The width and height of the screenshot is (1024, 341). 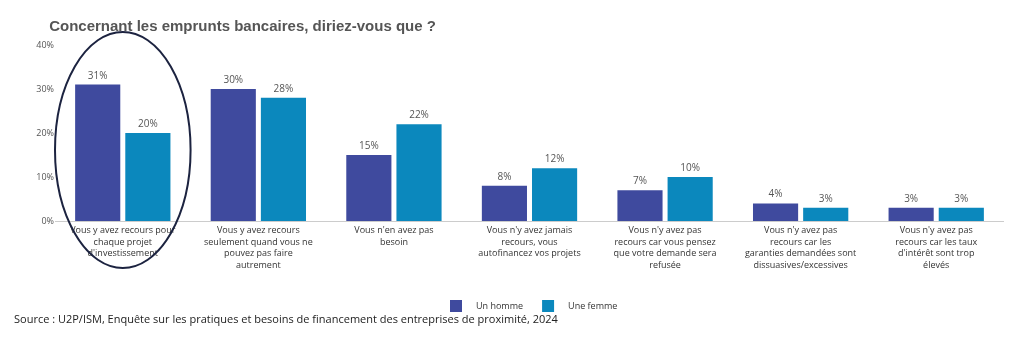 What do you see at coordinates (504, 175) in the screenshot?
I see `data-label: 8%` at bounding box center [504, 175].